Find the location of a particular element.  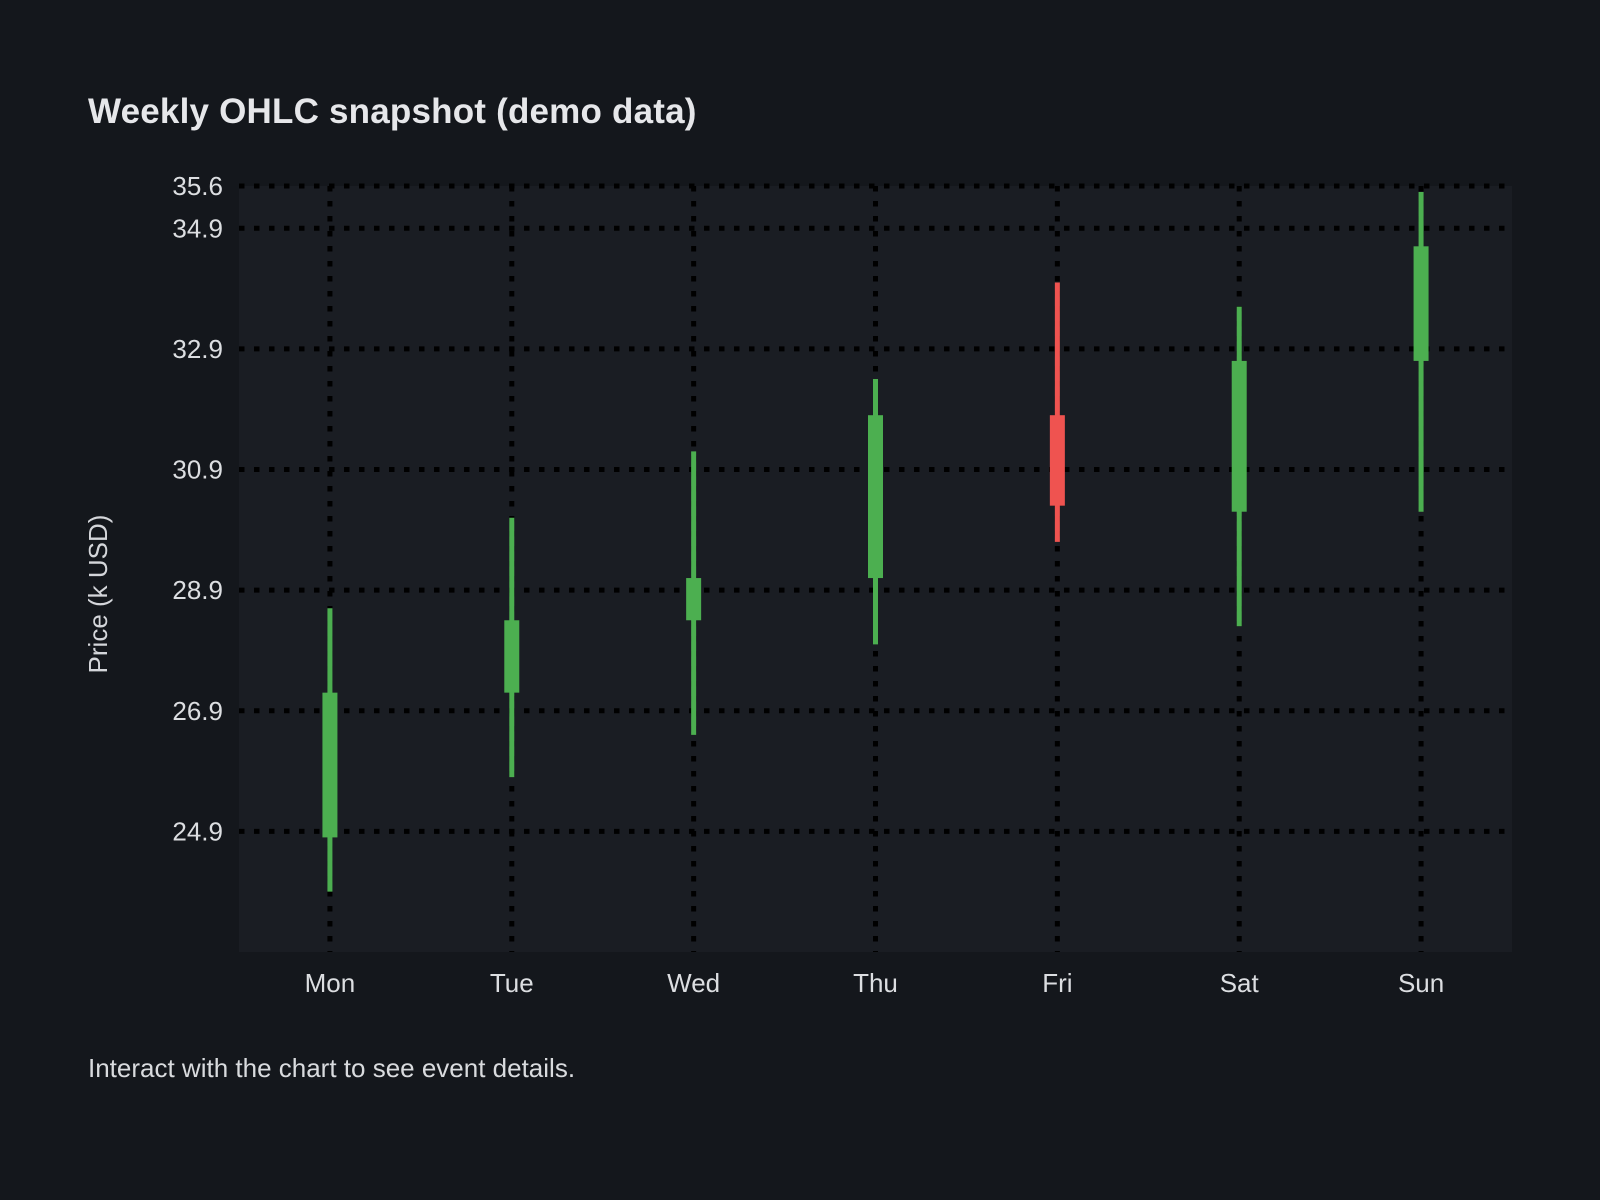

x-tick-label-thu: Thu is located at coordinates (875, 983).